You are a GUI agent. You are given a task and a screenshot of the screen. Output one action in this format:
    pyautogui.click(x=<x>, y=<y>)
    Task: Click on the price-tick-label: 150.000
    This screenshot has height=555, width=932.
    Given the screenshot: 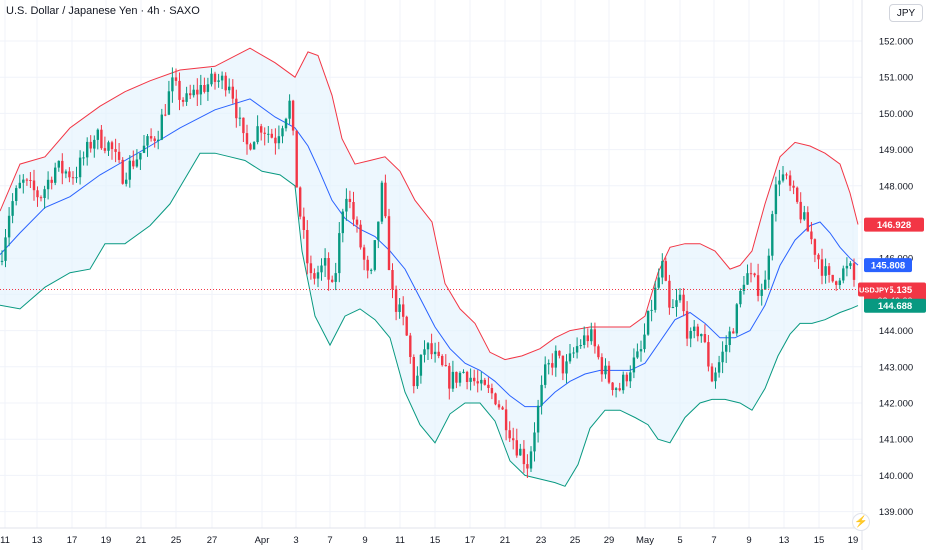 What is the action you would take?
    pyautogui.click(x=896, y=114)
    